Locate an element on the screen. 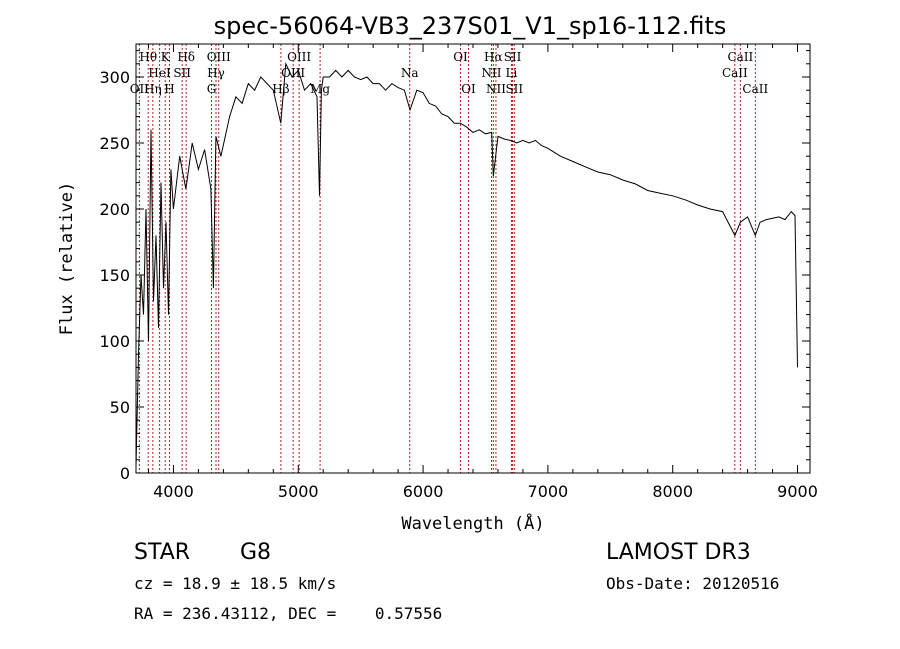 The width and height of the screenshot is (900, 649). marker-label-18: NII is located at coordinates (491, 73).